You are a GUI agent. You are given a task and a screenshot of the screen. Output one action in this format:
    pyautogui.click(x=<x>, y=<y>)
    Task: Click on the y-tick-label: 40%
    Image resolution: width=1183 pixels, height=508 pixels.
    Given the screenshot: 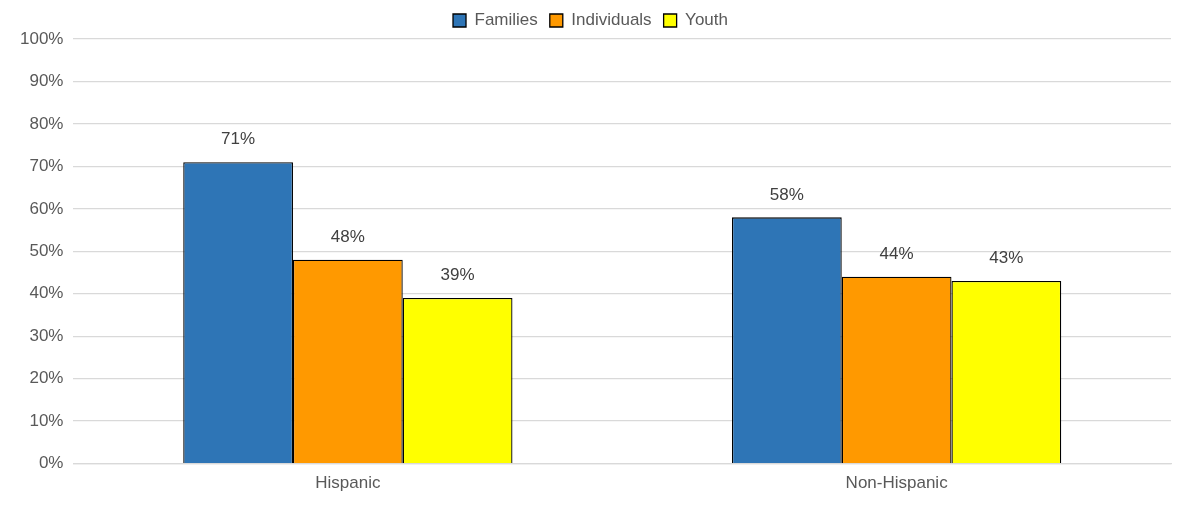 What is the action you would take?
    pyautogui.click(x=46, y=293)
    